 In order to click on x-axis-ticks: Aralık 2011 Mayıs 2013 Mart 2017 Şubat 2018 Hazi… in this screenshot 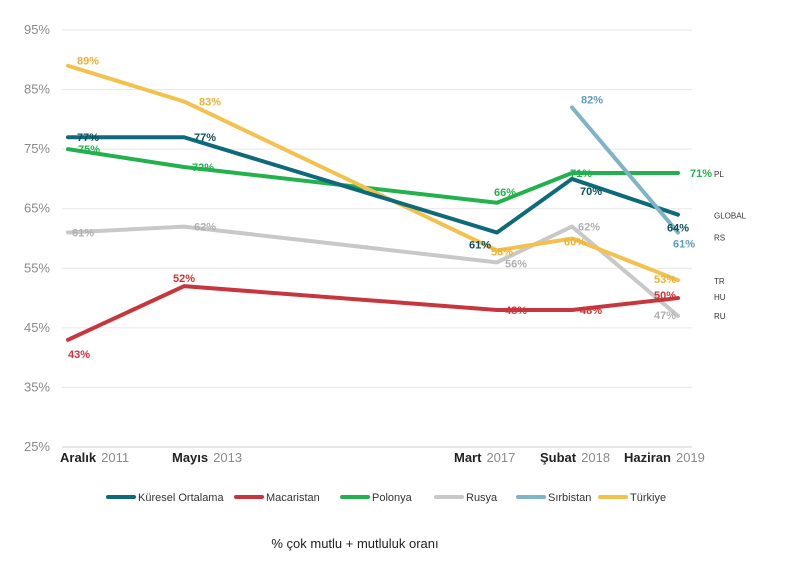, I will do `click(382, 457)`.